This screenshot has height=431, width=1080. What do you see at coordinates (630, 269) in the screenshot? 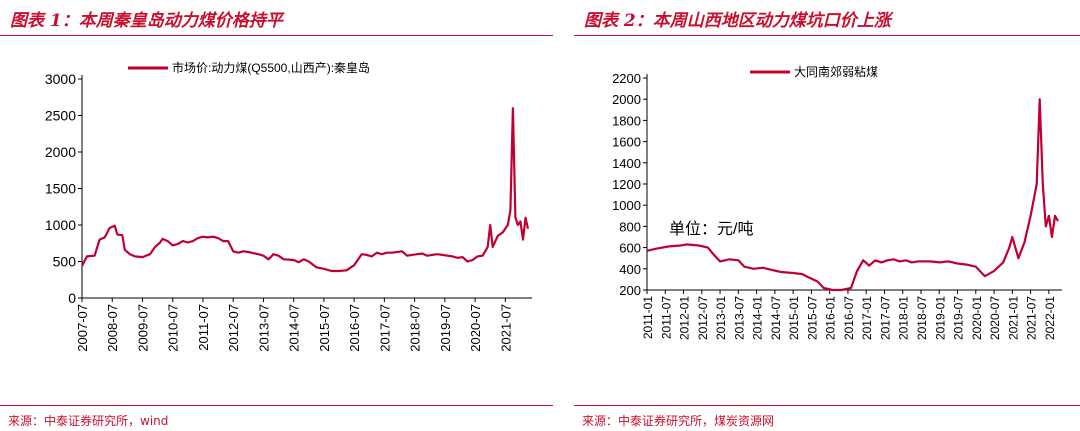
I see `y-tick-label: 400` at bounding box center [630, 269].